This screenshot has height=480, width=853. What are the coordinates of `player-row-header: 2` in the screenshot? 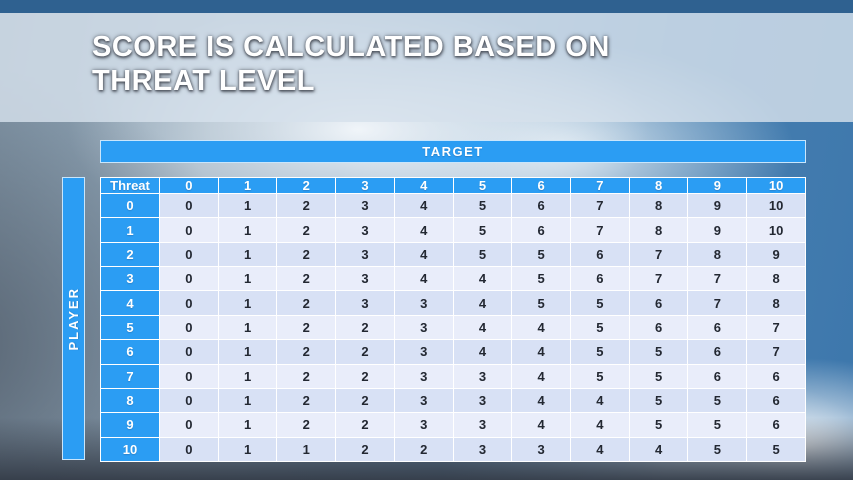 It's located at (130, 254).